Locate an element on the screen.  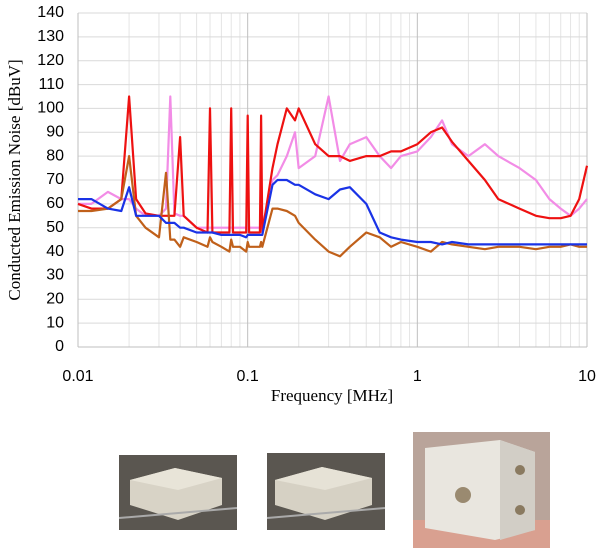
y-tick-label: 110 is located at coordinates (51, 84).